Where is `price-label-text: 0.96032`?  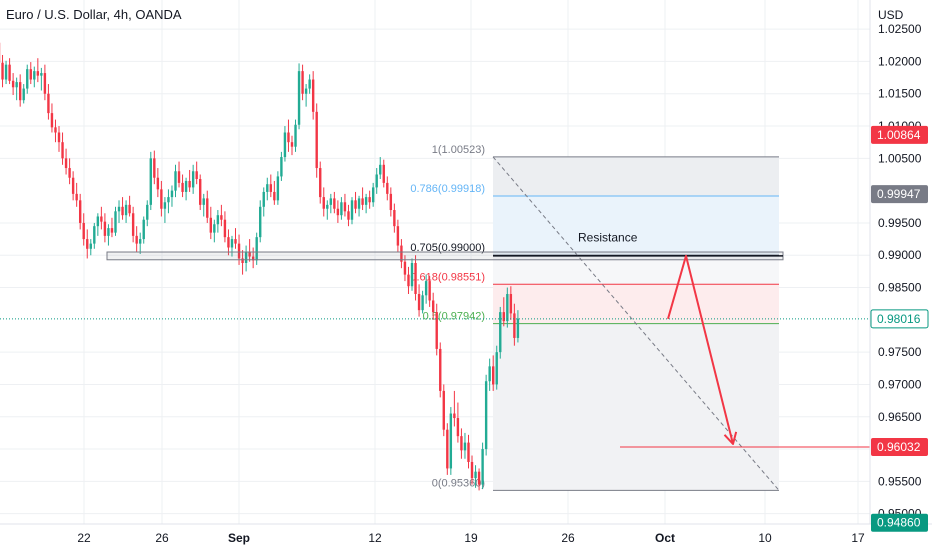 price-label-text: 0.96032 is located at coordinates (899, 447).